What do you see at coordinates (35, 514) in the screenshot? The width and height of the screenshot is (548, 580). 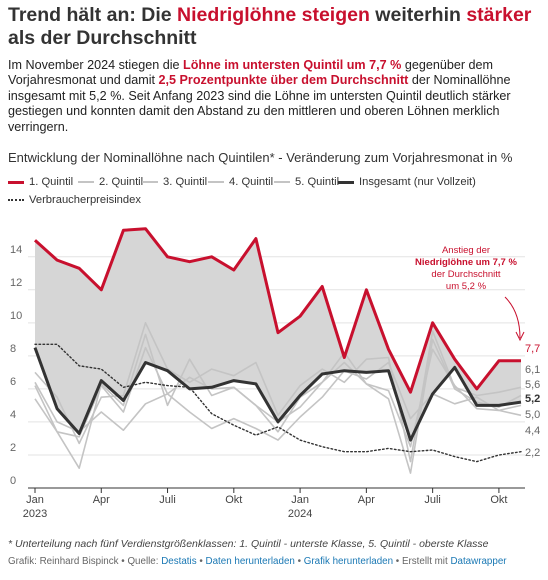 I see `x-tick-sublabel-2023-01: 2023` at bounding box center [35, 514].